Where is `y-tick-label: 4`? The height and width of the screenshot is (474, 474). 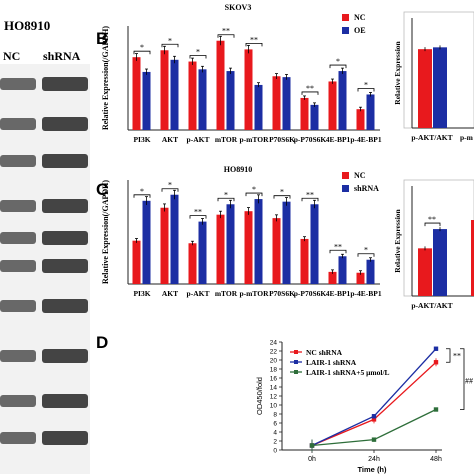
y-tick-label: 4 is located at coordinates (275, 433).